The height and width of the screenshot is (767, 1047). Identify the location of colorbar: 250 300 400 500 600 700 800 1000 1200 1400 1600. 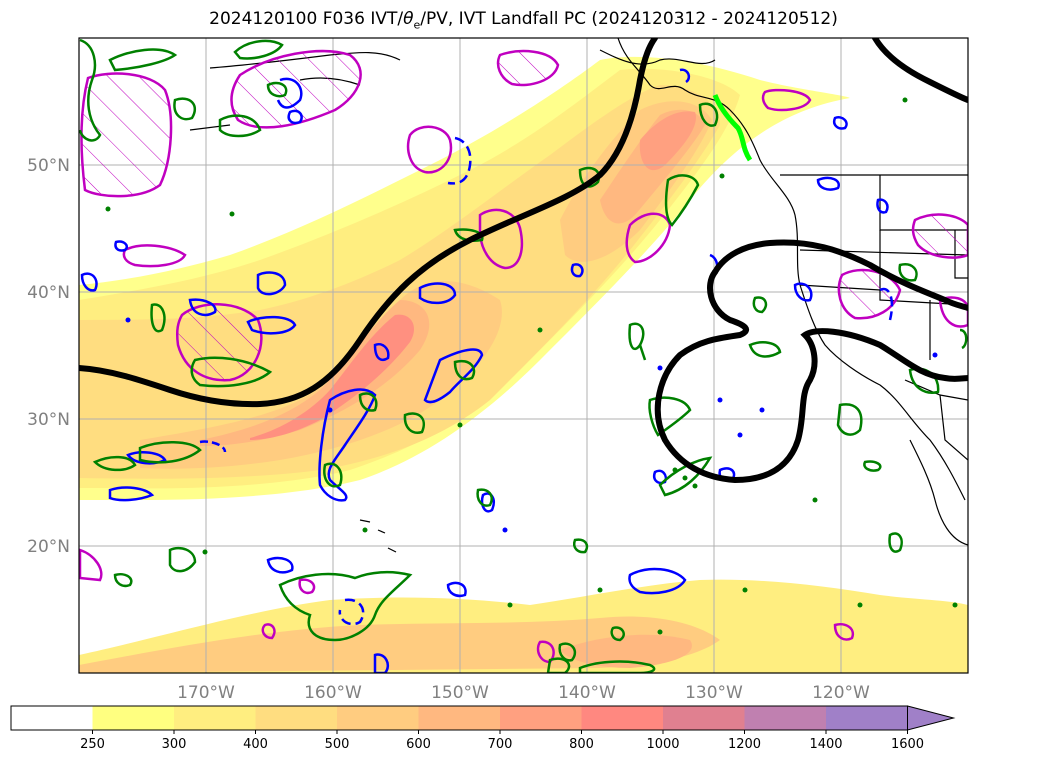
(483, 728).